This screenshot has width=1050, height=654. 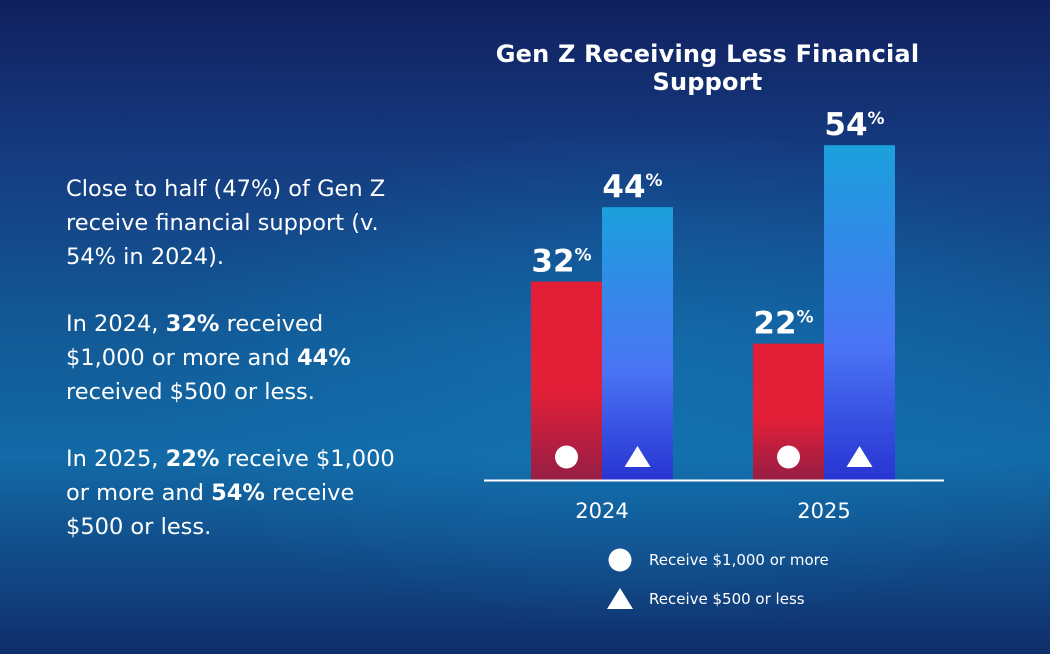 I want to click on stat-2024-500: 44%, so click(x=323, y=358).